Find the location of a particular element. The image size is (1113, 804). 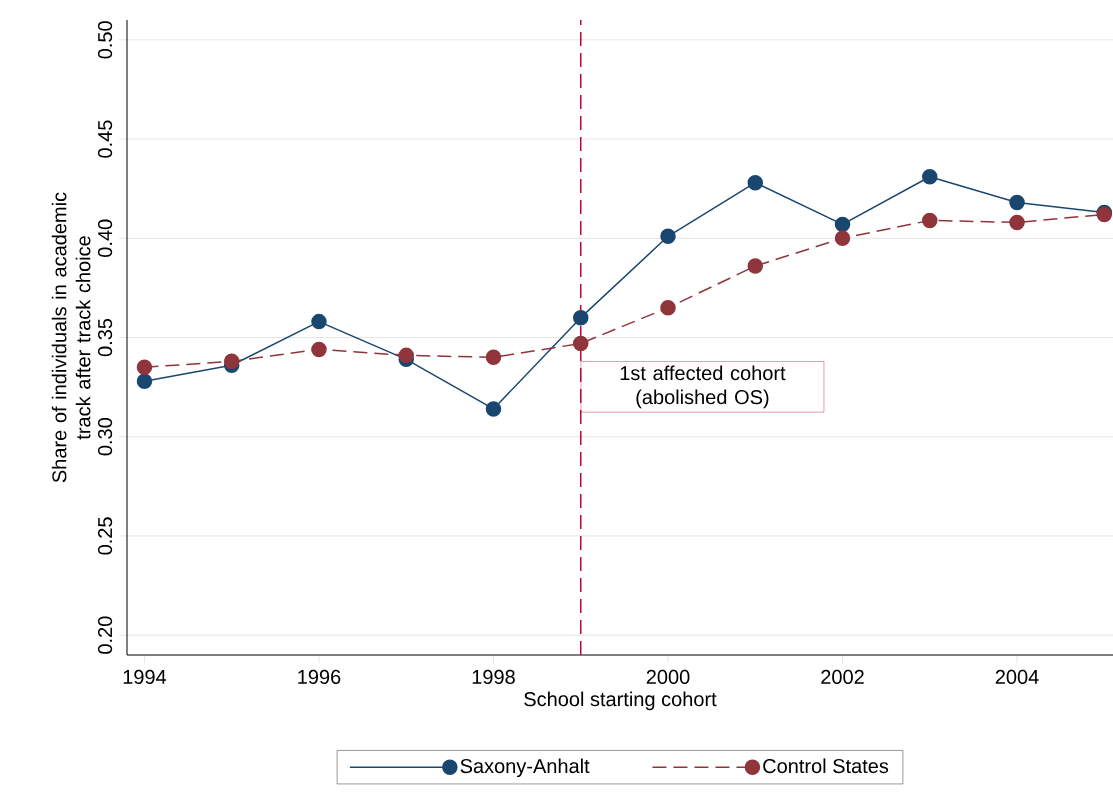

y-tick-label: 0.25 is located at coordinates (105, 536).